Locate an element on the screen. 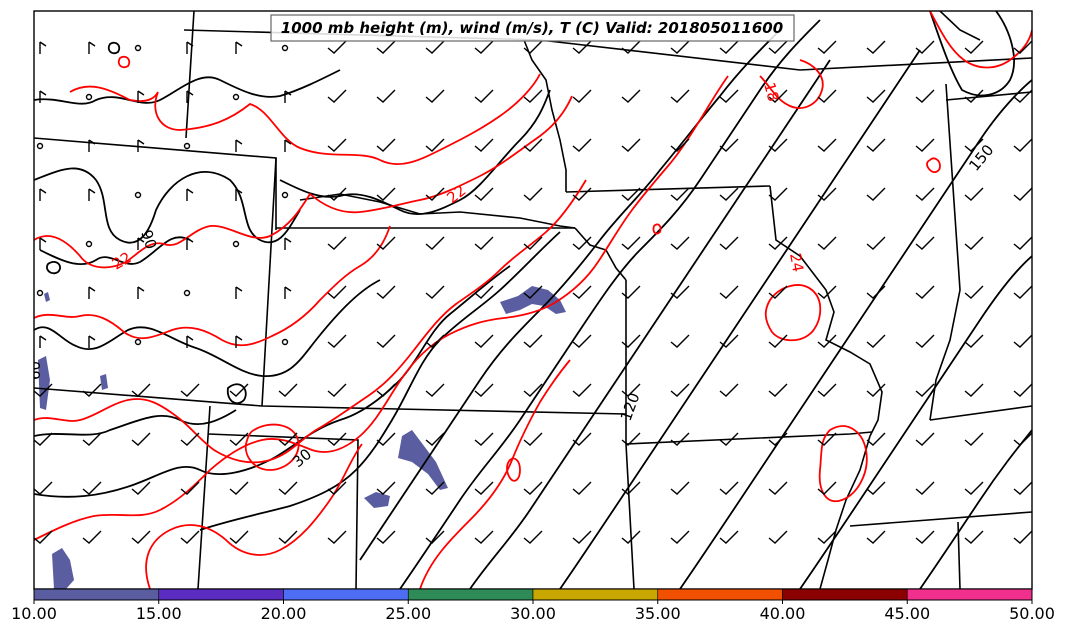  colorbar-tick-label: 20.00 is located at coordinates (284, 613).